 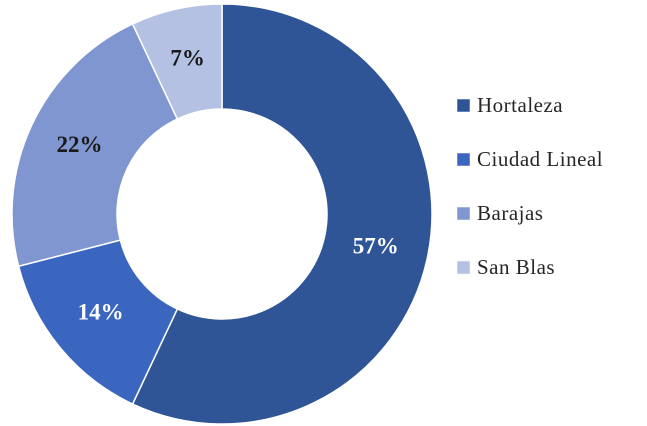 What do you see at coordinates (79, 144) in the screenshot?
I see `data-label: 22%` at bounding box center [79, 144].